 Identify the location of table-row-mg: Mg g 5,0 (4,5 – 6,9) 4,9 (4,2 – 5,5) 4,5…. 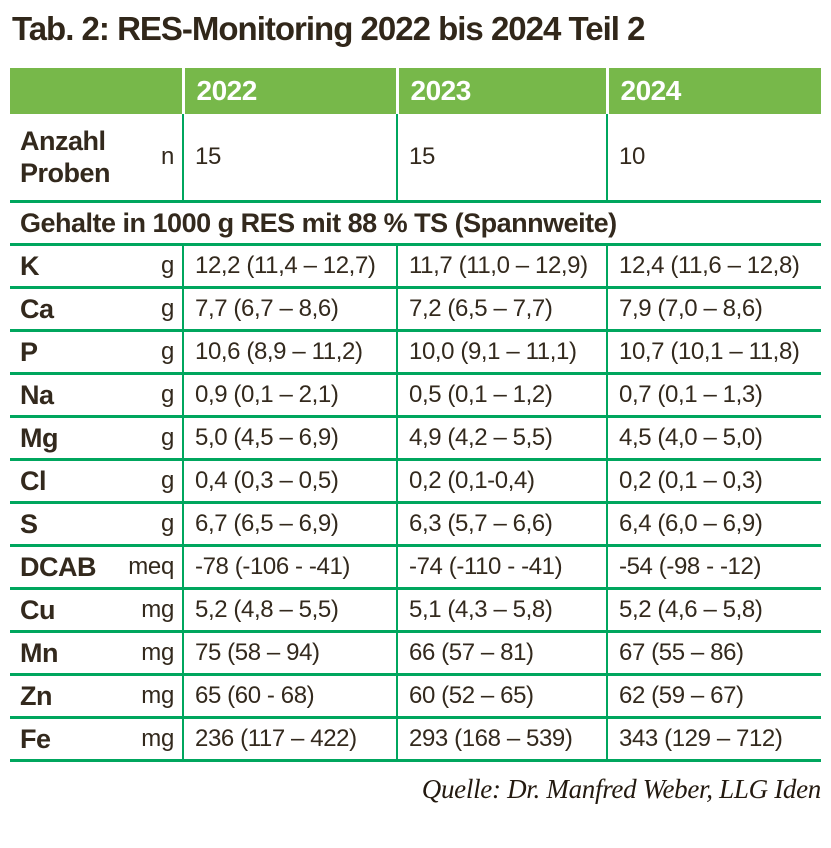
(415, 438).